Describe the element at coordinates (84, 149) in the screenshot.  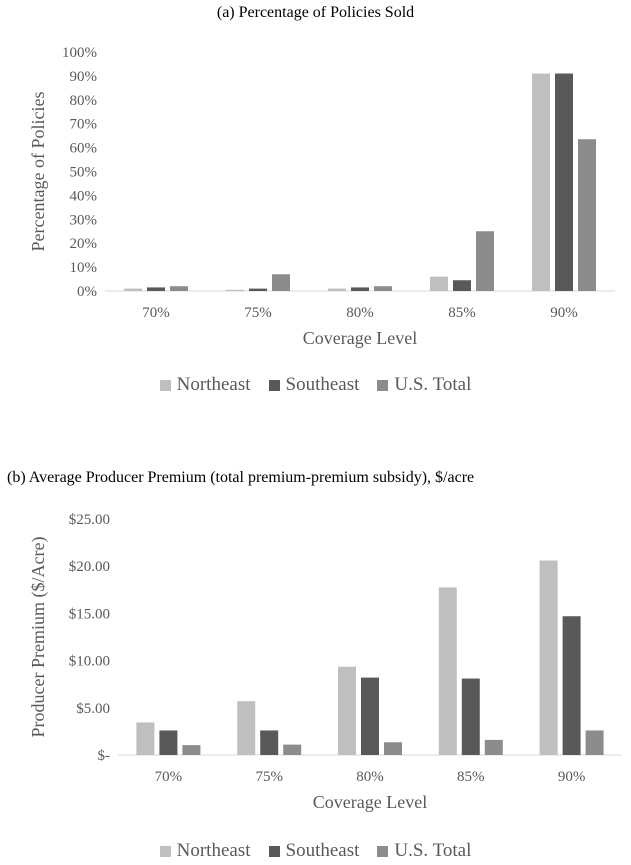
I see `chart-a-y-tick-label: 60%` at that location.